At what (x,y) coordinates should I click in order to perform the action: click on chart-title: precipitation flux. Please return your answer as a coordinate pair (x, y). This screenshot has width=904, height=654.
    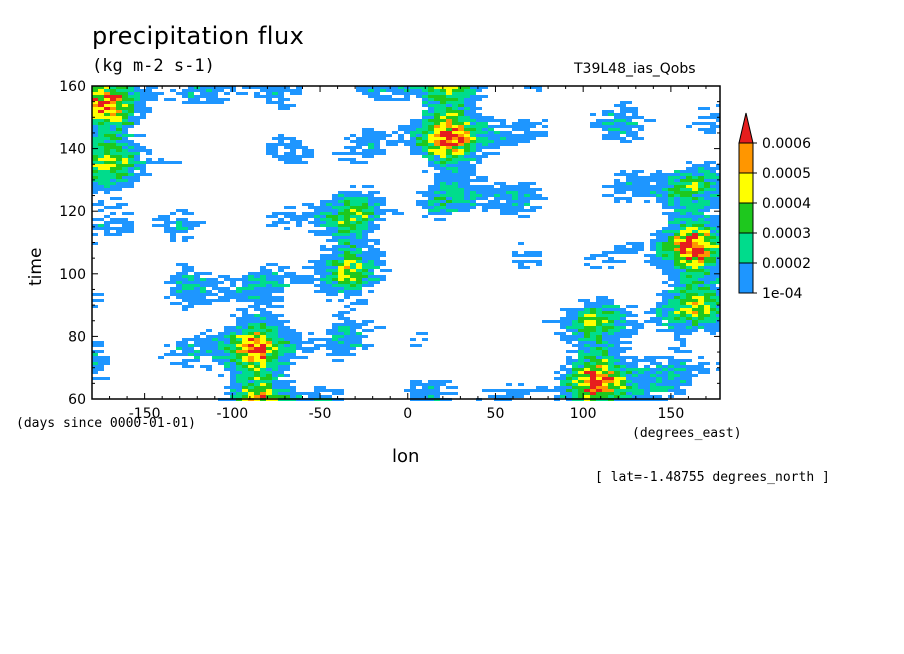
    Looking at the image, I should click on (198, 36).